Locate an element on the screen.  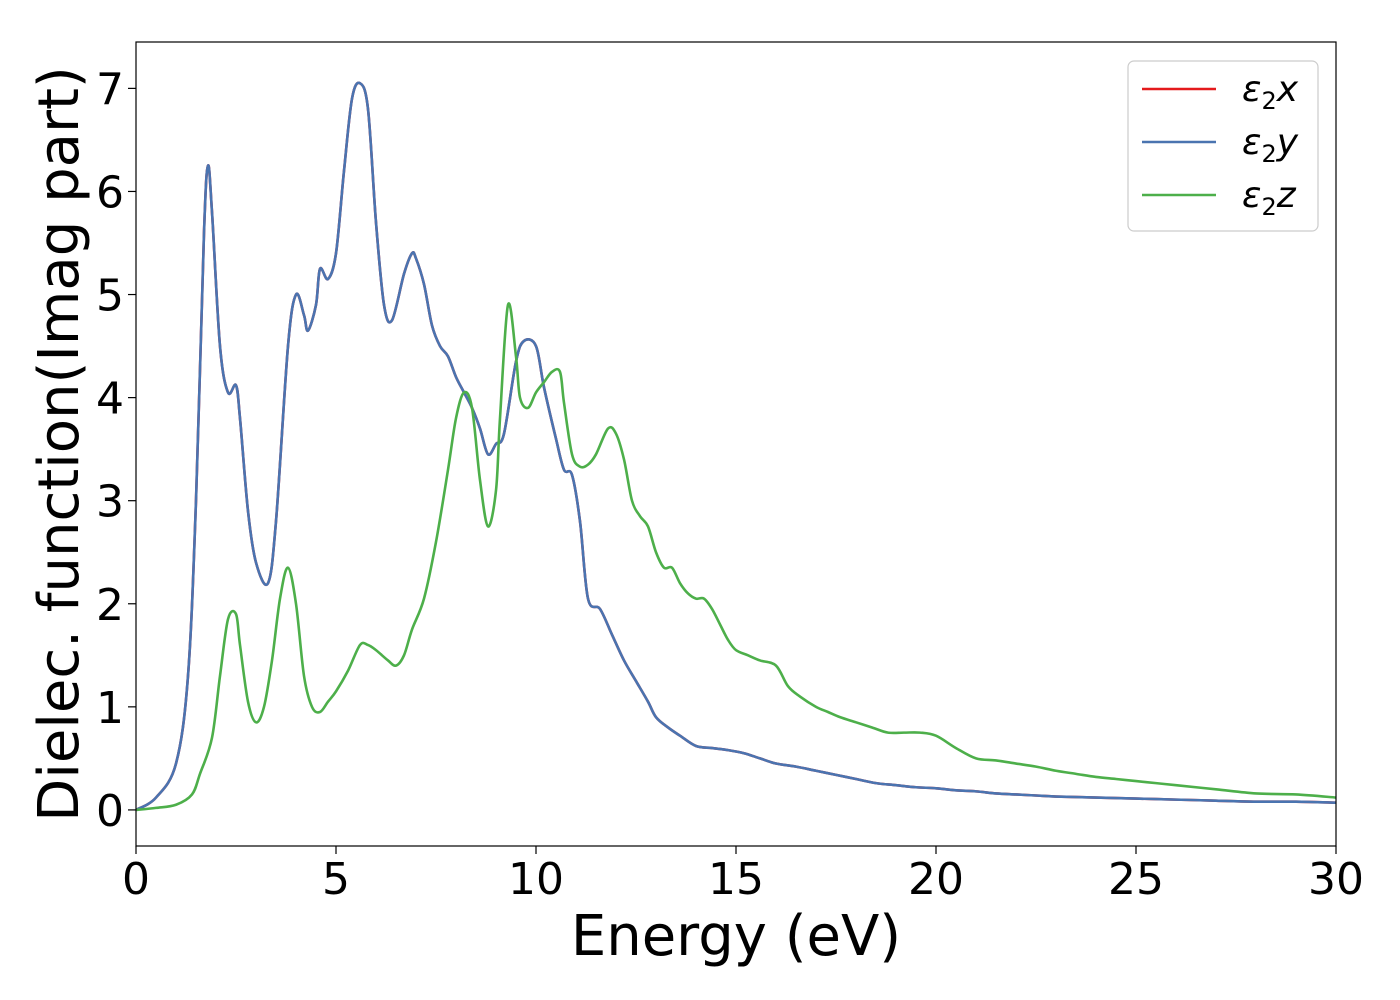
legend-item: ε2z is located at coordinates (1219, 198).